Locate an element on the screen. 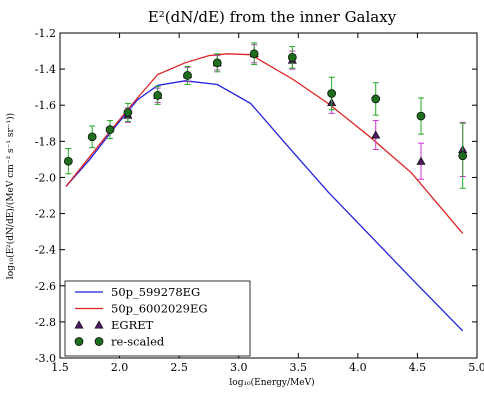  x-tick-label: 3.5 is located at coordinates (299, 367).